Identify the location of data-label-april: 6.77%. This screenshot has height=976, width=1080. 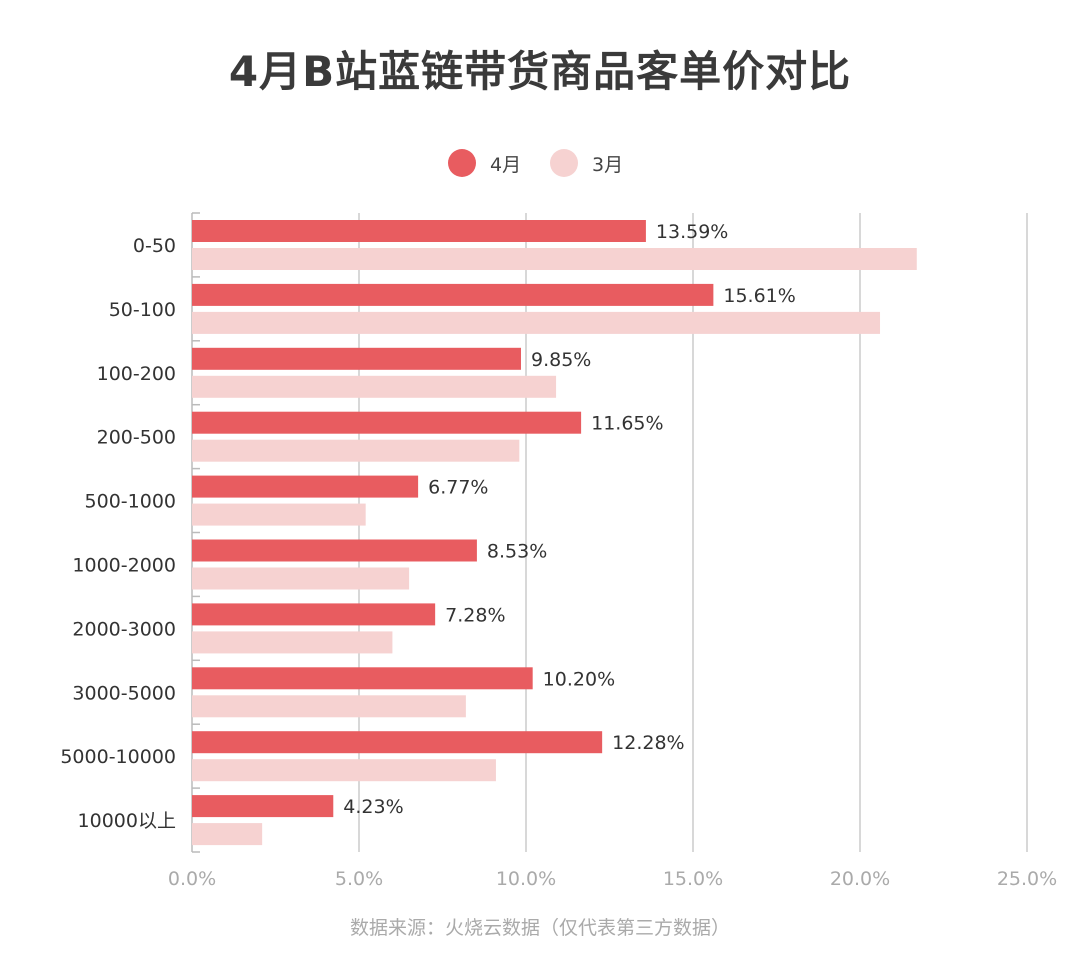
(458, 488).